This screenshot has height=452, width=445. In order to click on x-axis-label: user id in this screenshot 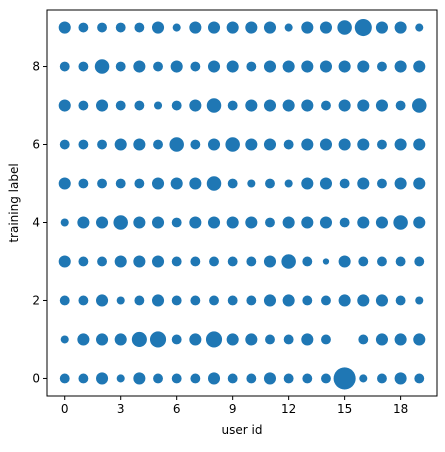, I will do `click(242, 430)`.